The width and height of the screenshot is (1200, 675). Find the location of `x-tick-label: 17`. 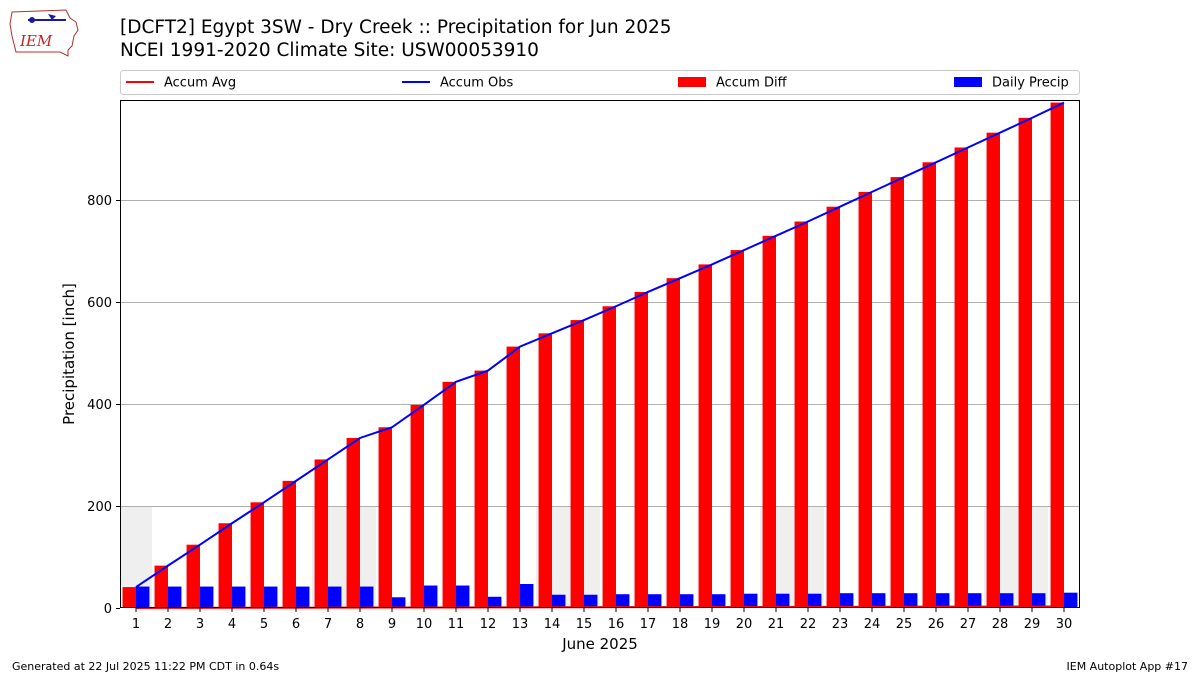

x-tick-label: 17 is located at coordinates (648, 624).